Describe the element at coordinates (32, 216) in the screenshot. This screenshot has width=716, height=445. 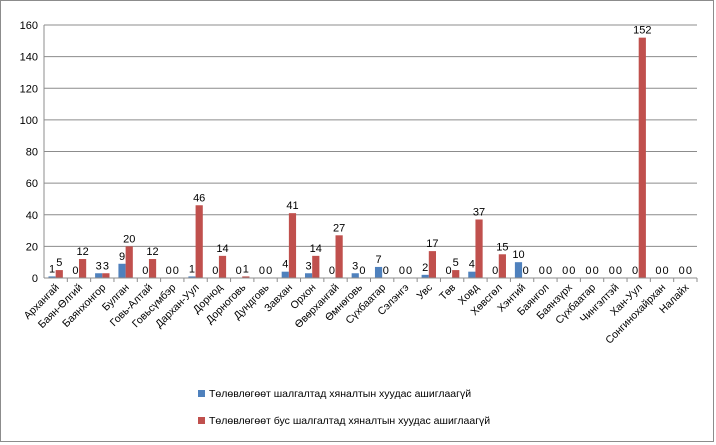
I see `y-tick-label: 40` at that location.